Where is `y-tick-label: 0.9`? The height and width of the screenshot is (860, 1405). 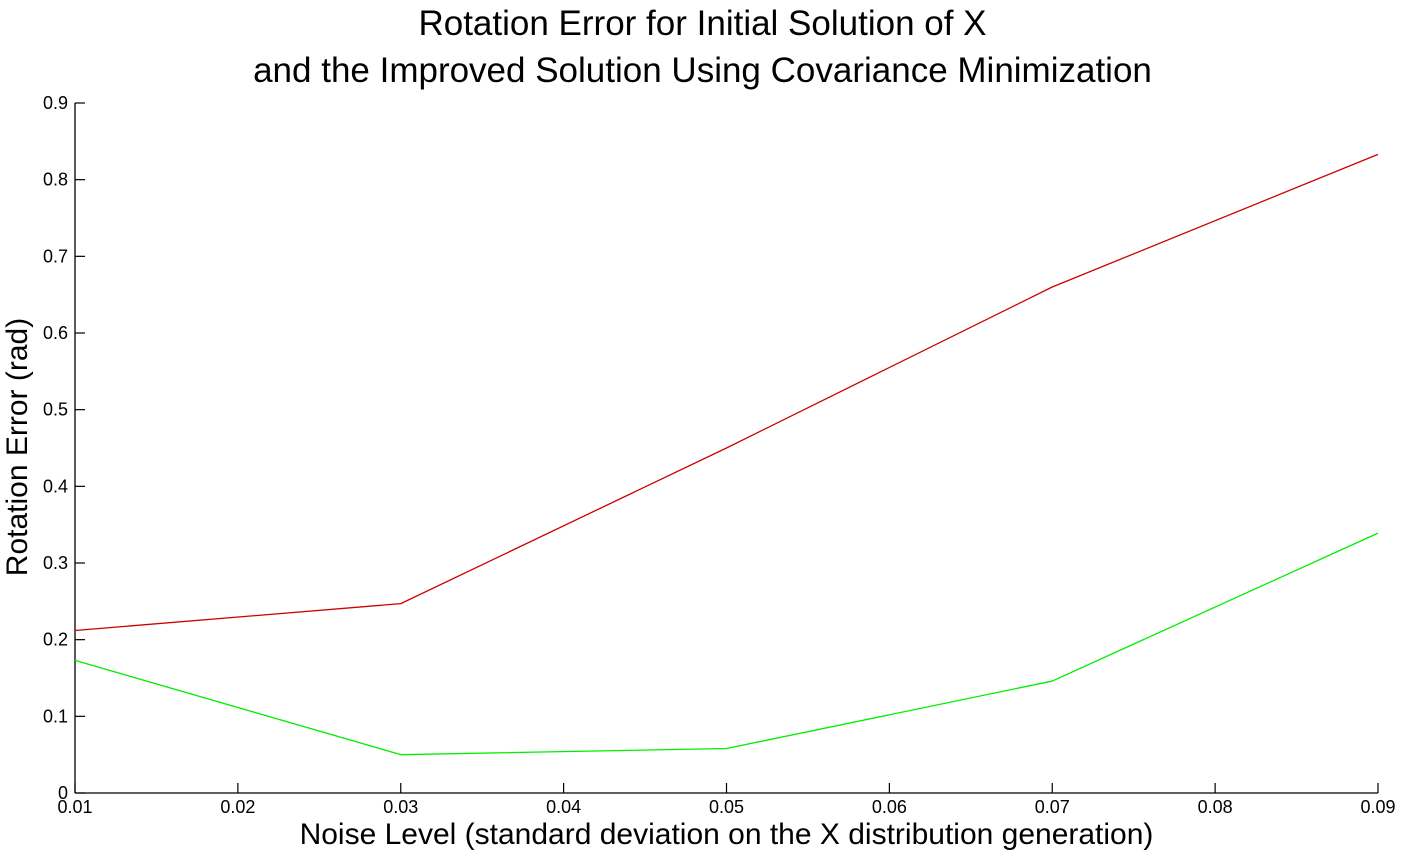
y-tick-label: 0.9 is located at coordinates (55, 103).